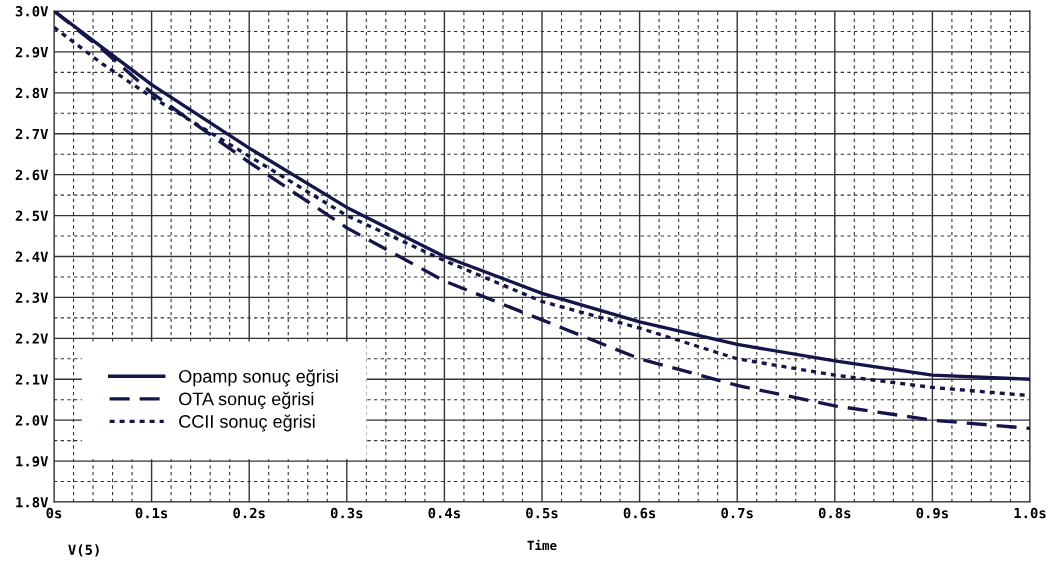  What do you see at coordinates (834, 513) in the screenshot?
I see `x-tick-label: 0.8s` at bounding box center [834, 513].